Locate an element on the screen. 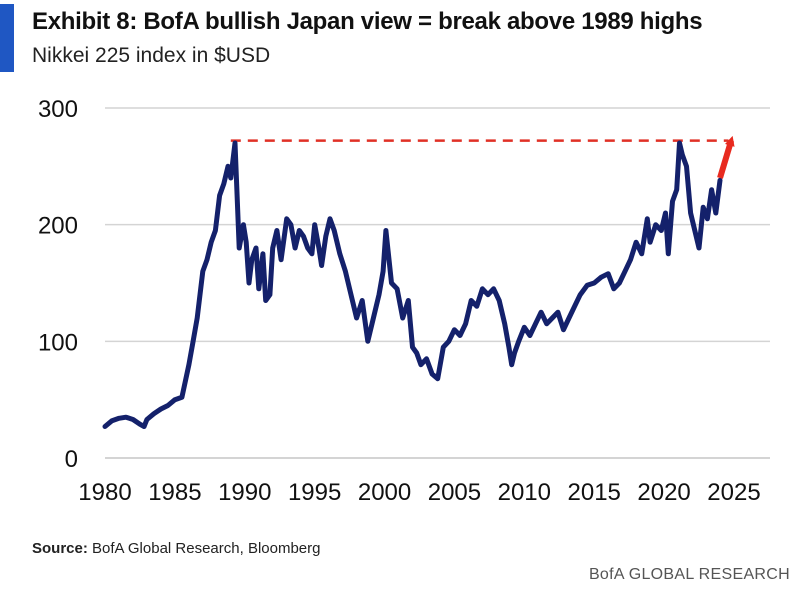 The height and width of the screenshot is (598, 800). x-tick-label: 2015 is located at coordinates (594, 492).